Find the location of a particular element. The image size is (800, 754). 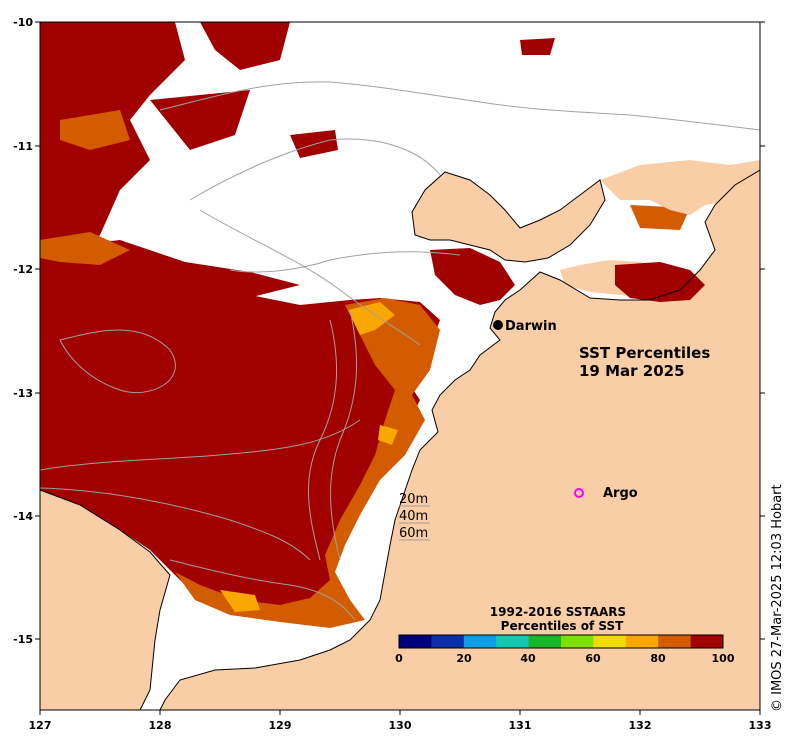

land-cobourg is located at coordinates (508, 217).